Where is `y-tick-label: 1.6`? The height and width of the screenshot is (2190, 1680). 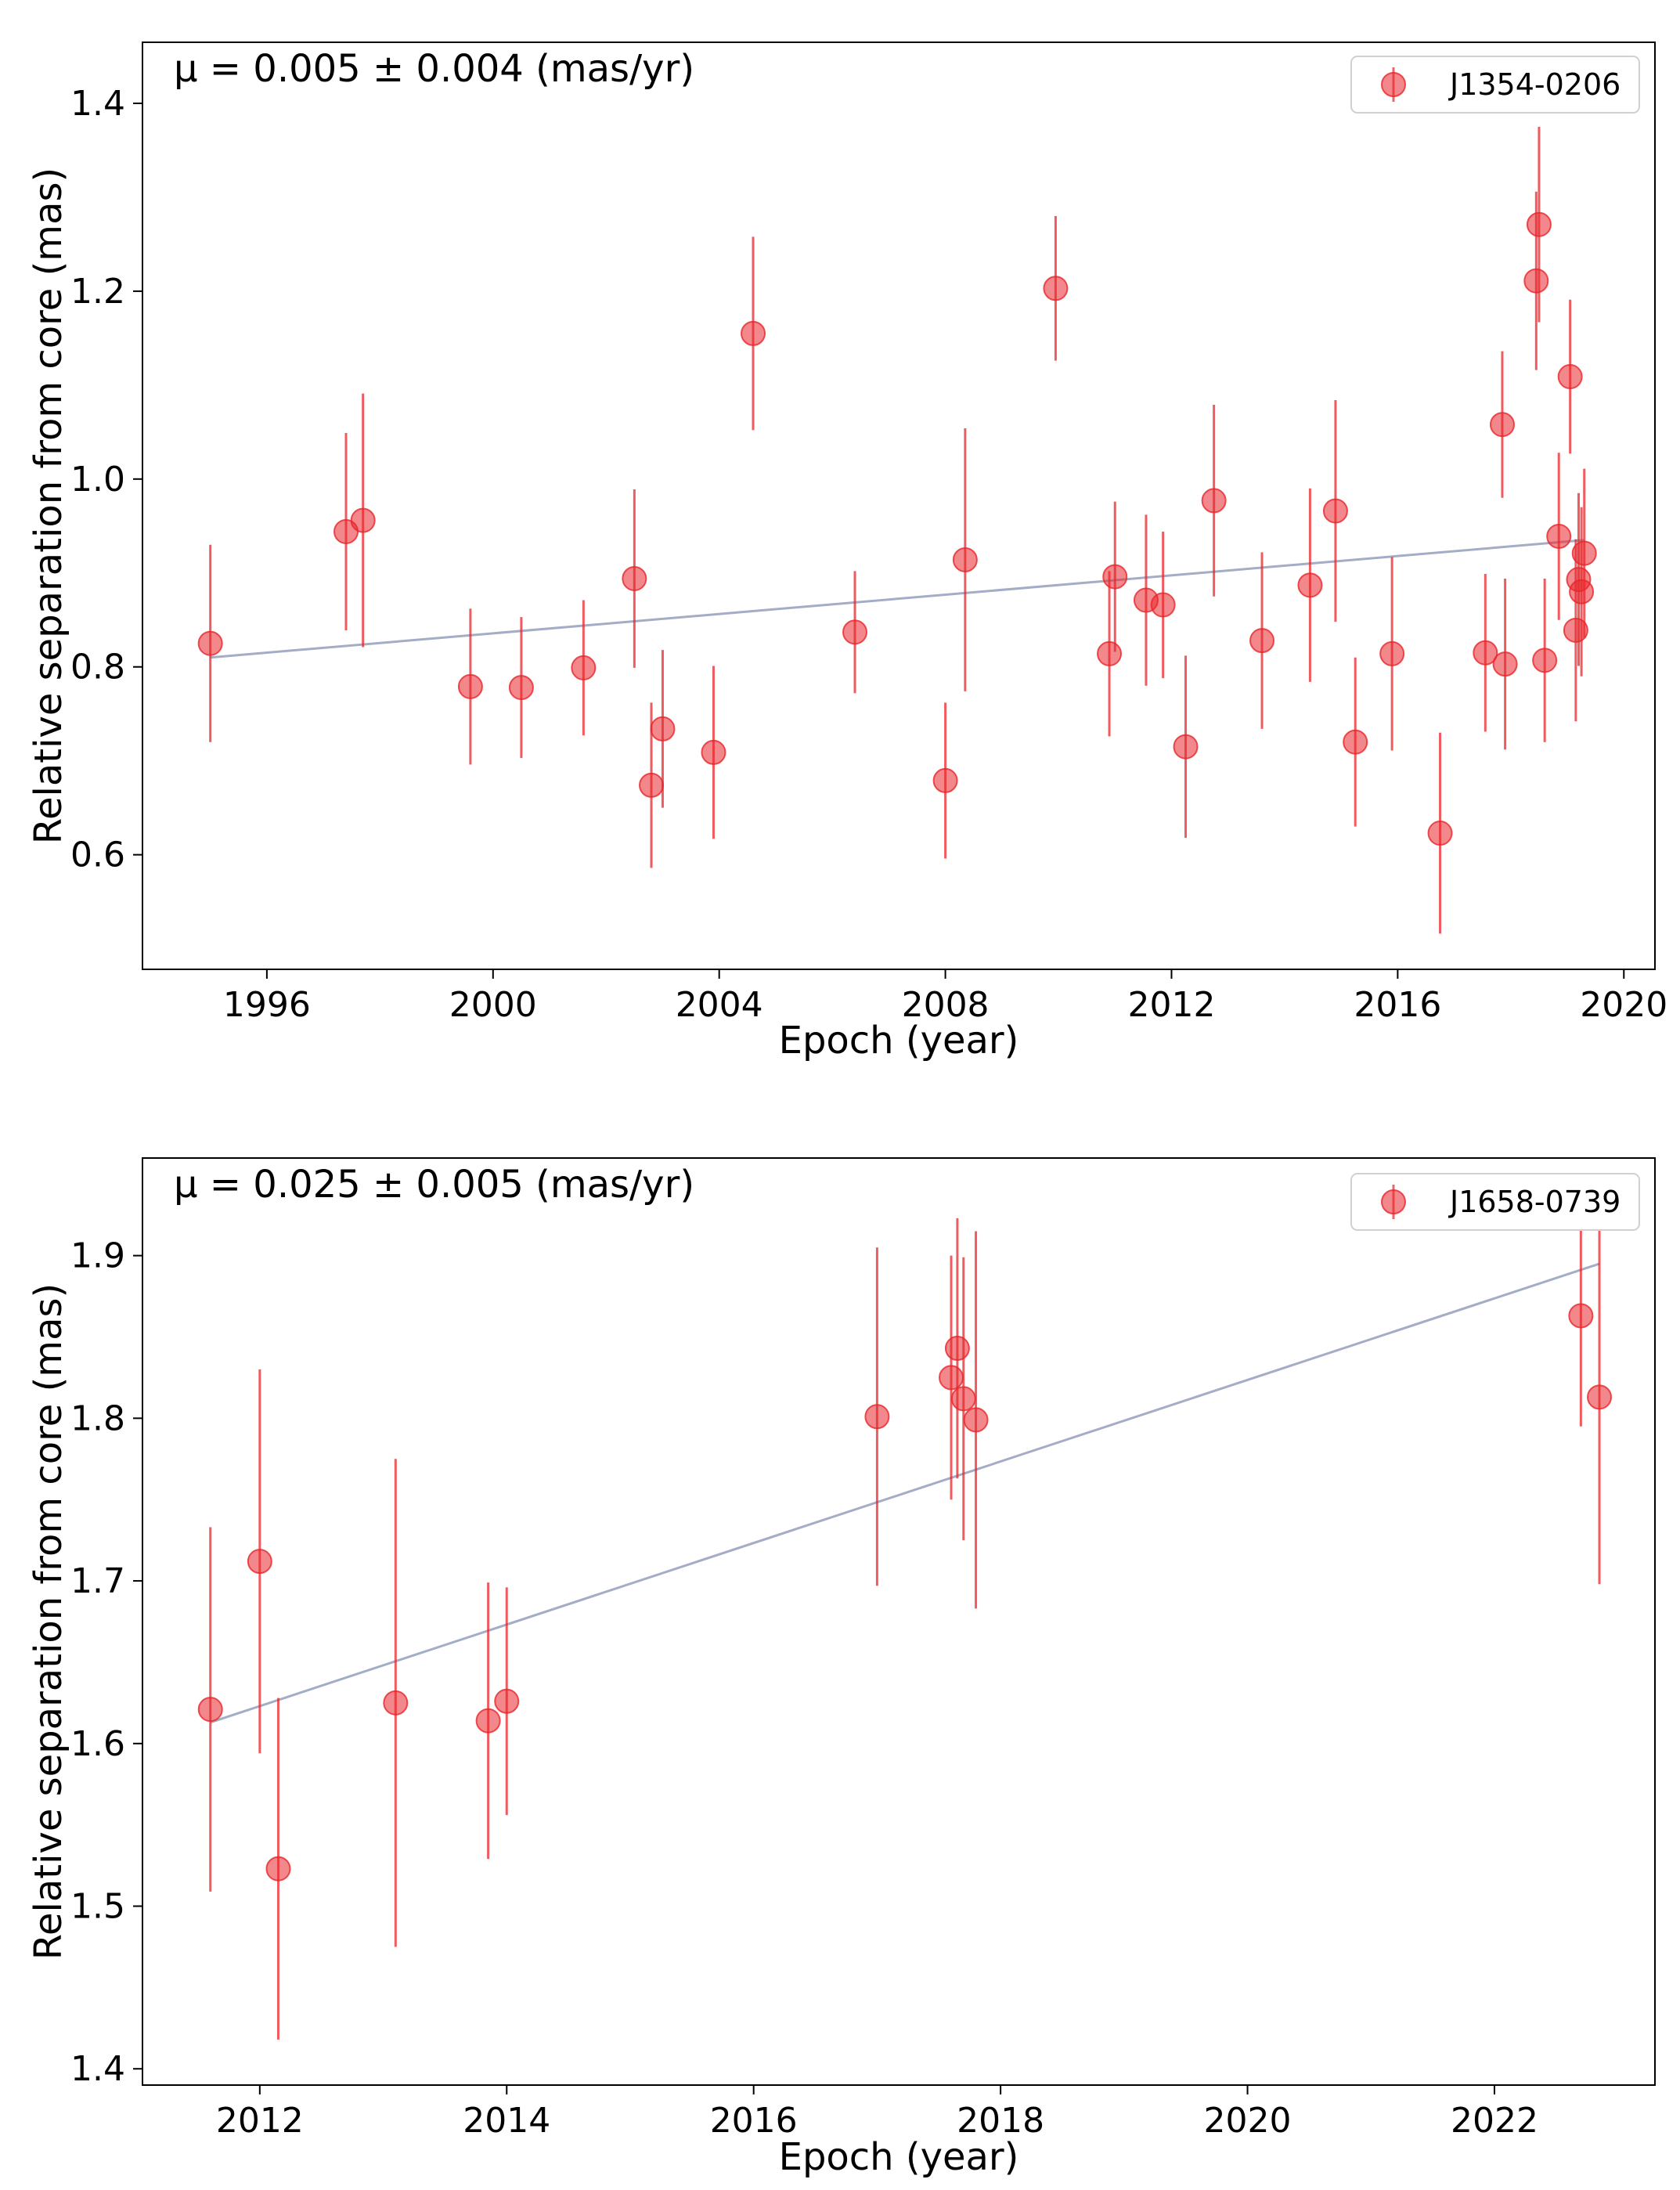 y-tick-label: 1.6 is located at coordinates (97, 1744).